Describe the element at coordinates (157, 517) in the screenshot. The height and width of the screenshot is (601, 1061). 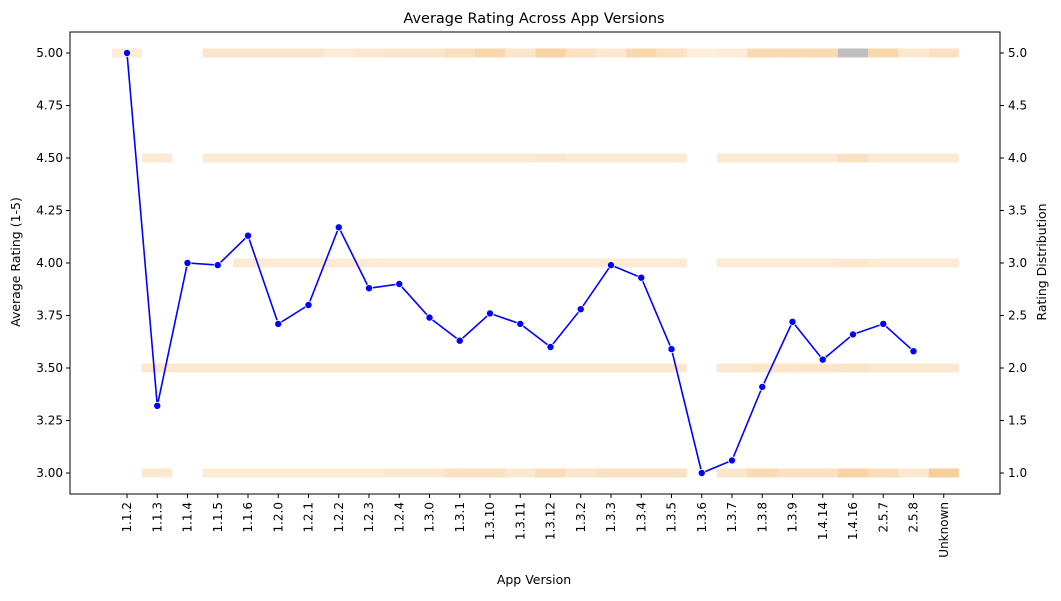
I see `x-tick-label: 1.1.3` at that location.